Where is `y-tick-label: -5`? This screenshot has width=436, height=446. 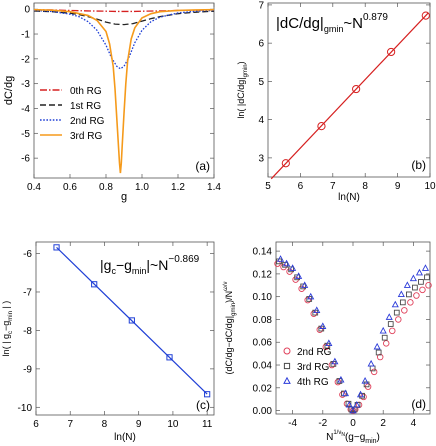 y-tick-label: -5 is located at coordinates (25, 134).